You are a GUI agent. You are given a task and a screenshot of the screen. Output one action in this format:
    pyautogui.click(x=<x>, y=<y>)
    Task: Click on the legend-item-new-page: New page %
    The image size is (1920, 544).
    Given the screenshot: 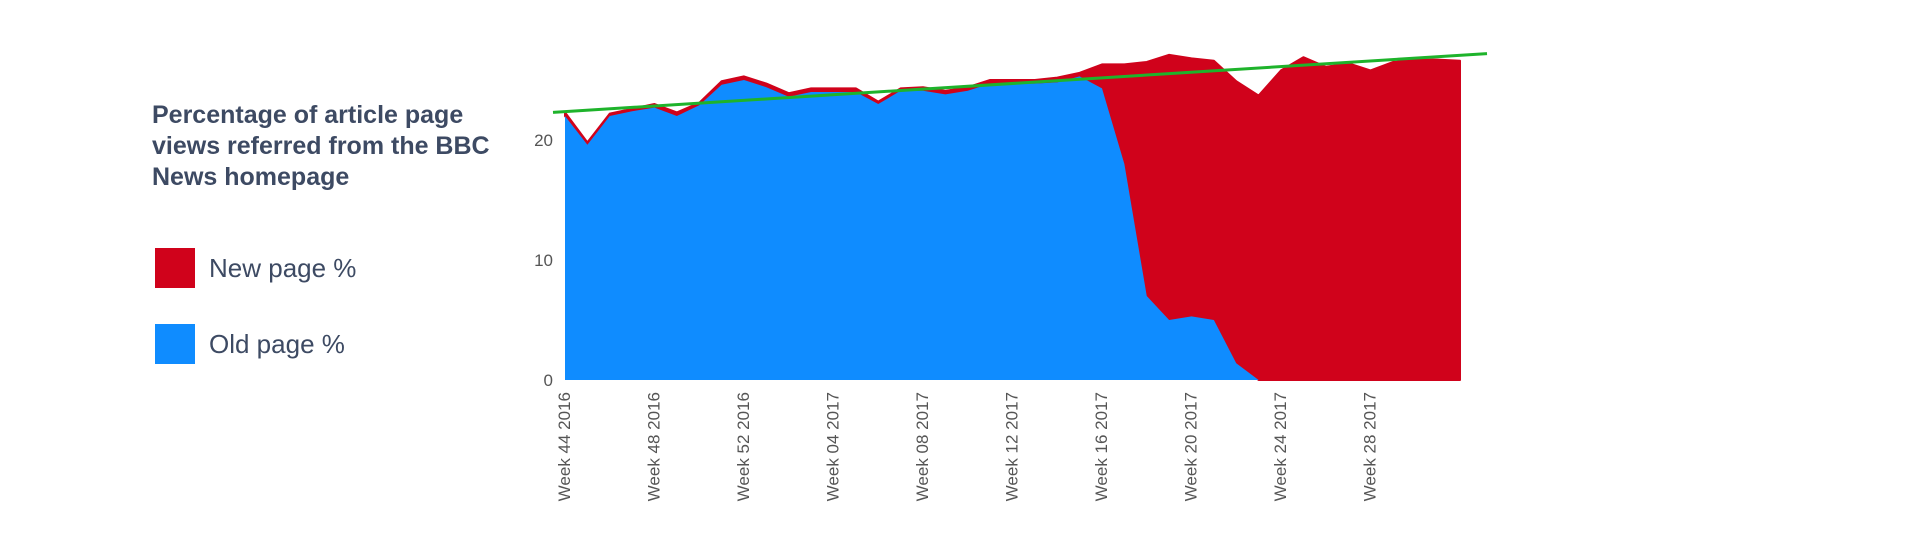 What is the action you would take?
    pyautogui.click(x=255, y=268)
    